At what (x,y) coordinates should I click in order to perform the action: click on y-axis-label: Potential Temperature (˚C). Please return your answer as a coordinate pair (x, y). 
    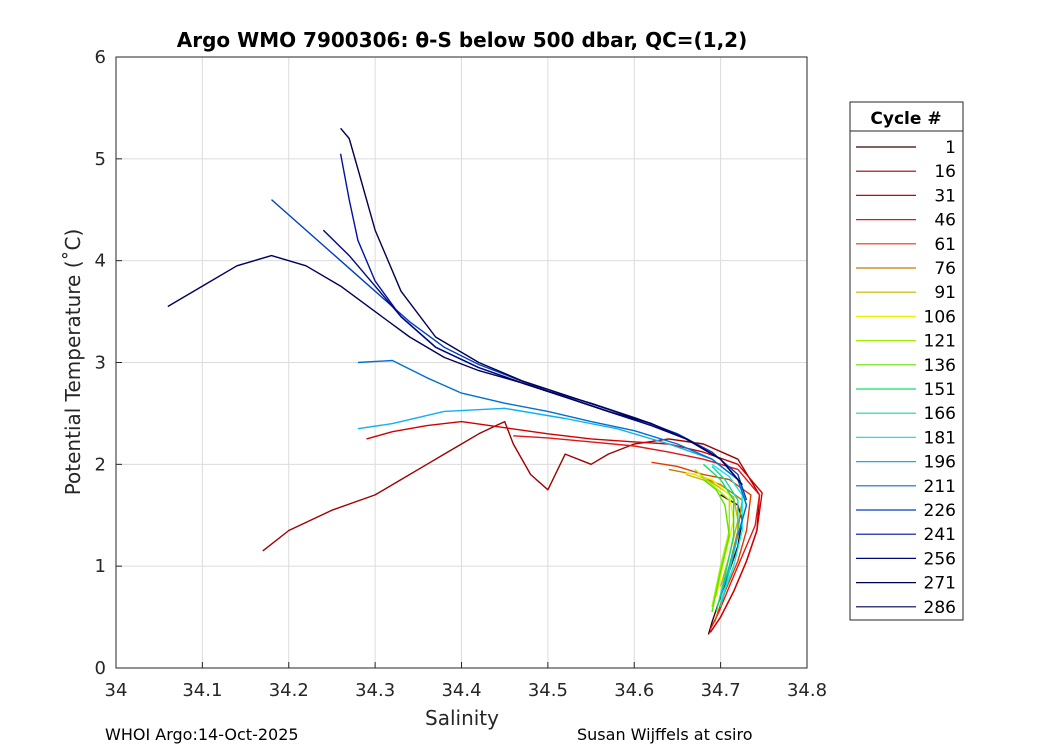
    Looking at the image, I should click on (73, 362).